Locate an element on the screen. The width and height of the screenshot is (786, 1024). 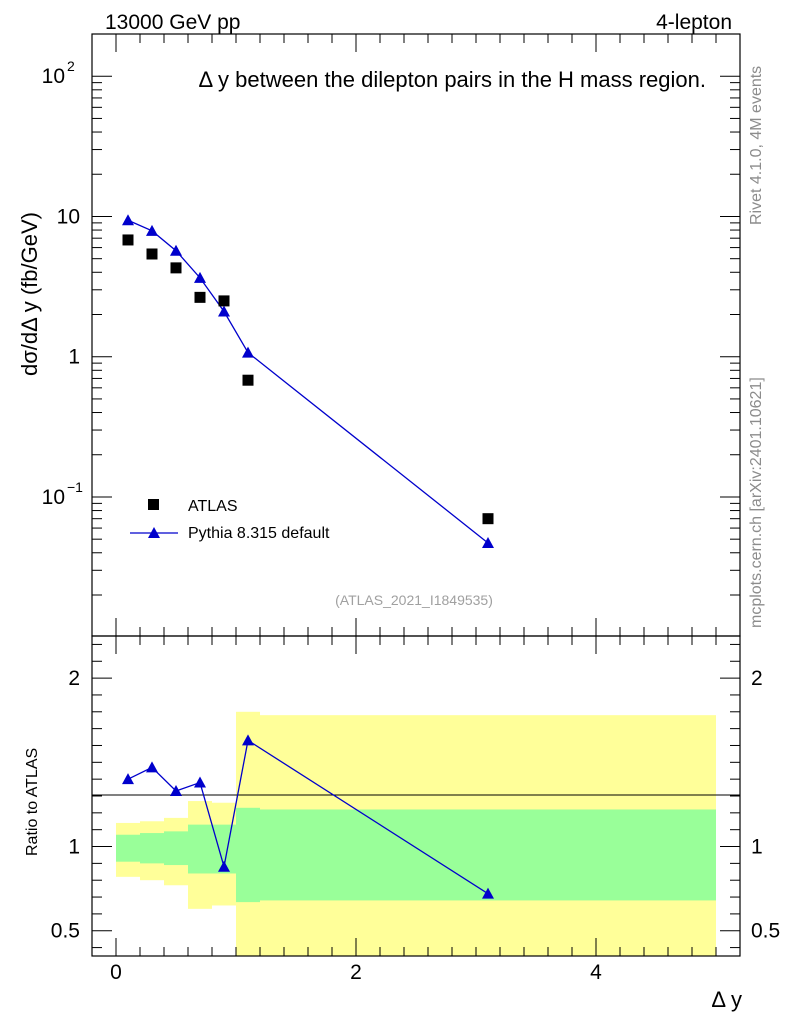
x-tick-labels: 0 2 4 is located at coordinates (356, 972).